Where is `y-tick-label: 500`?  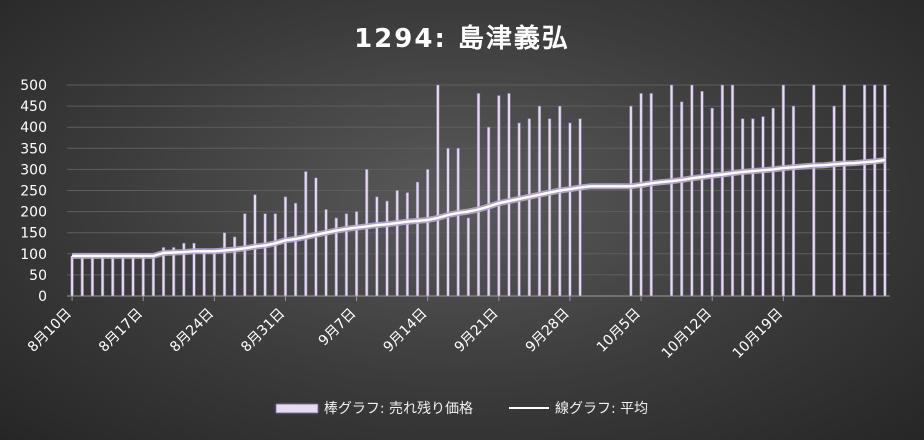 y-tick-label: 500 is located at coordinates (33, 86).